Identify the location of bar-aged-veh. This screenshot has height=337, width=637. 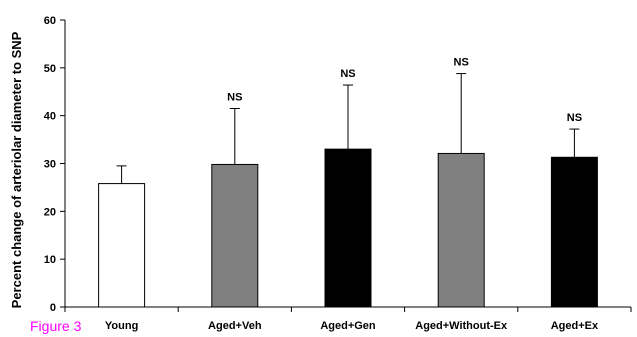
(235, 235).